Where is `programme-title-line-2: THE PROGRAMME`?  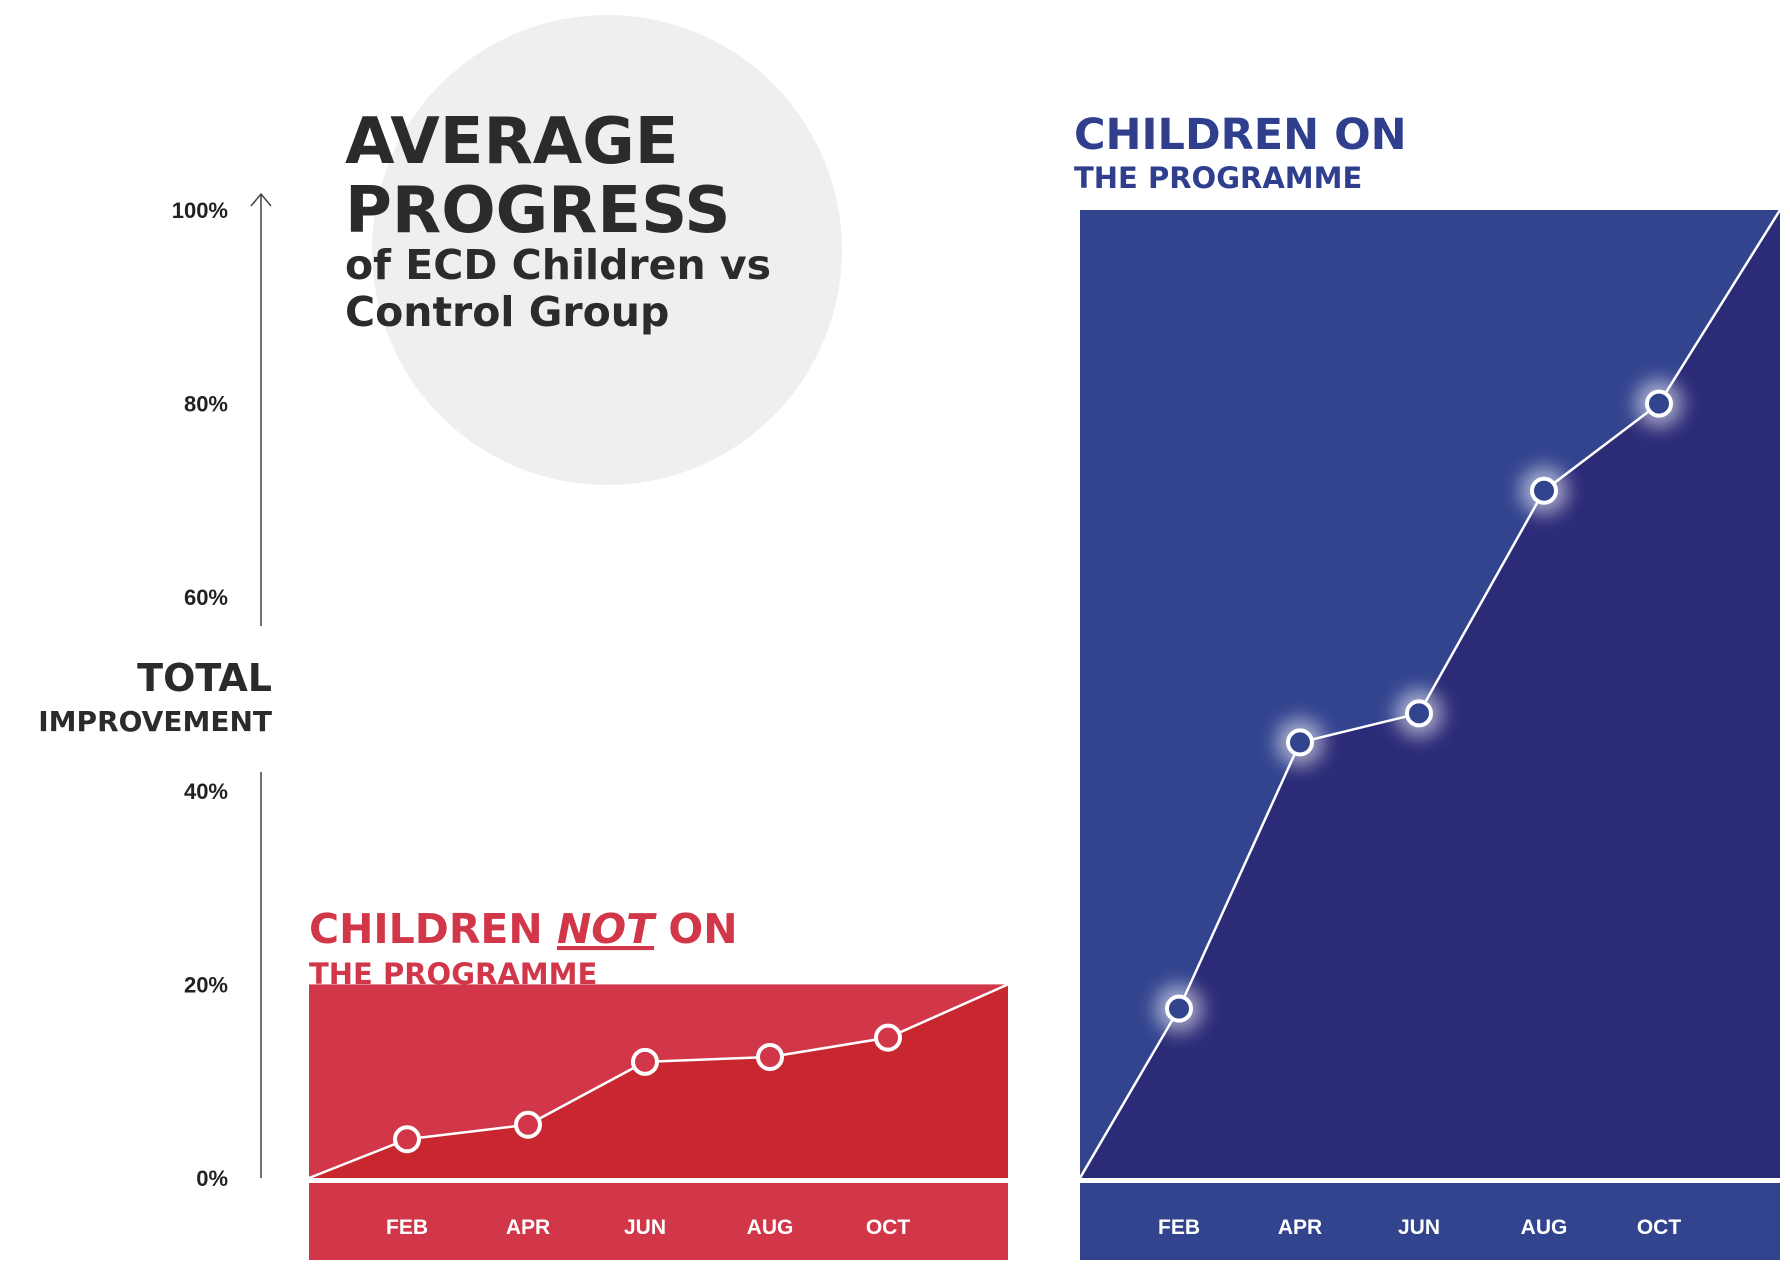
programme-title-line-2: THE PROGRAMME is located at coordinates (1218, 178).